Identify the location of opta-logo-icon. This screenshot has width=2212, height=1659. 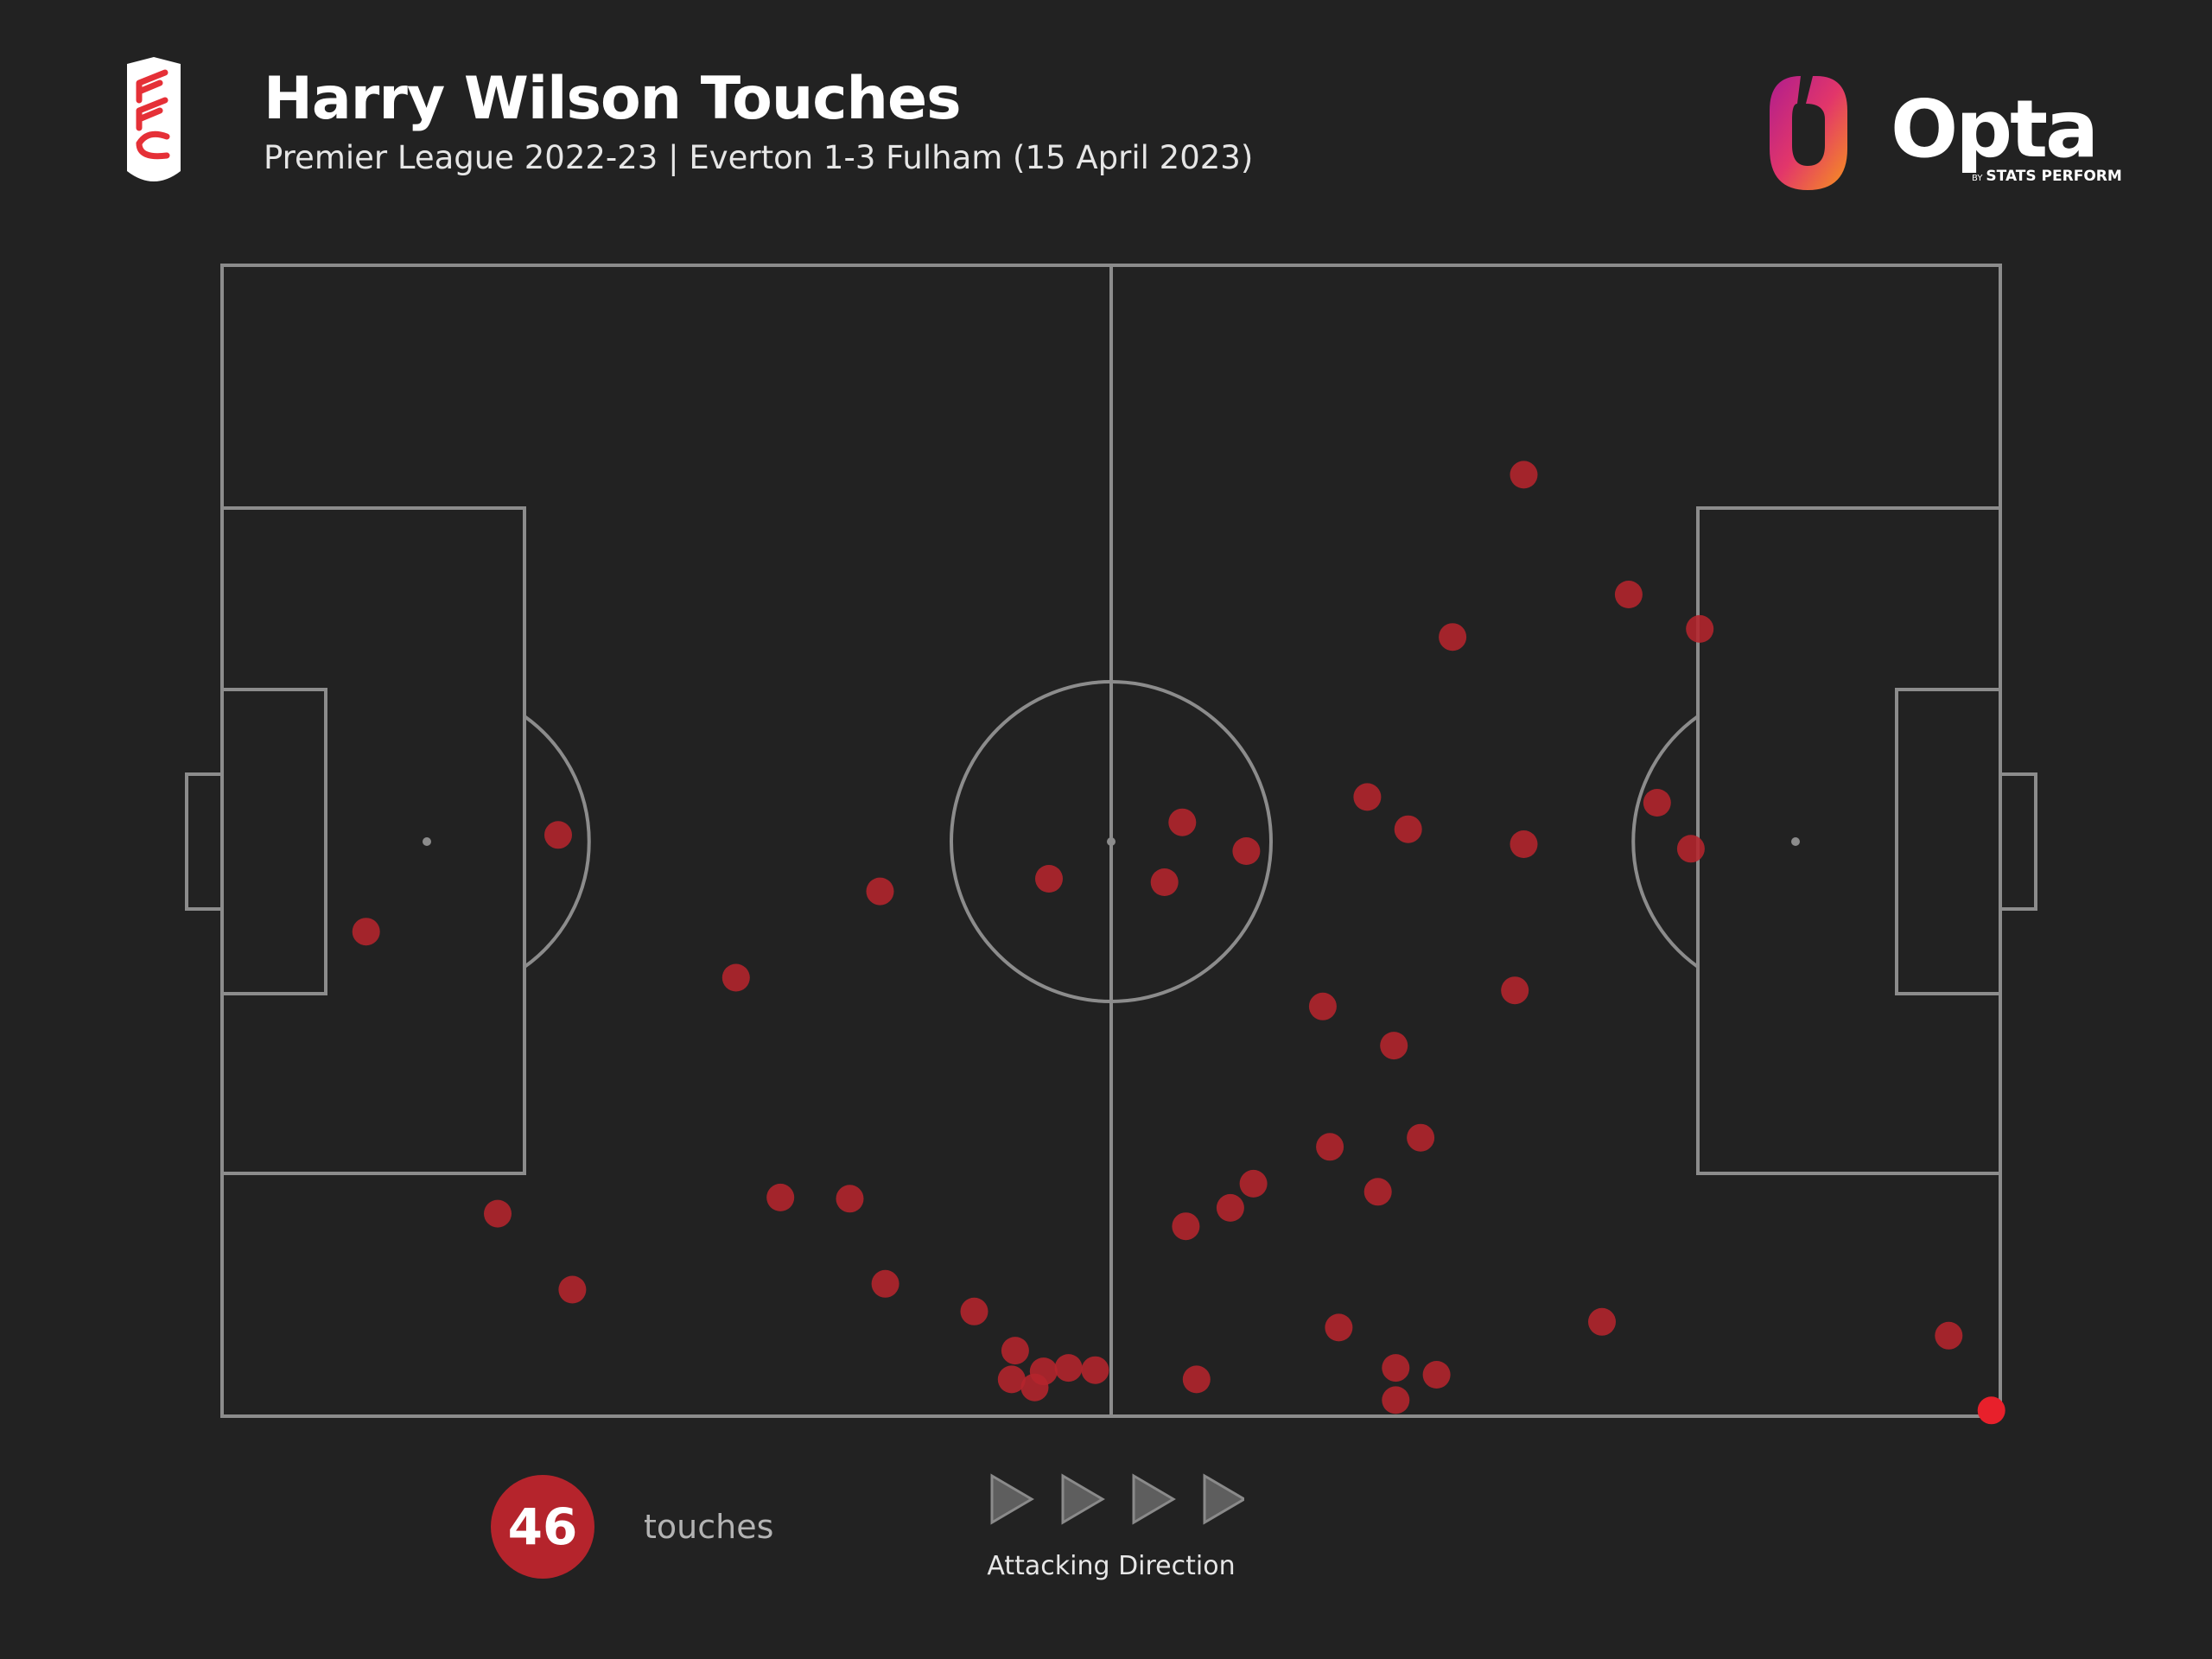
(1808, 133).